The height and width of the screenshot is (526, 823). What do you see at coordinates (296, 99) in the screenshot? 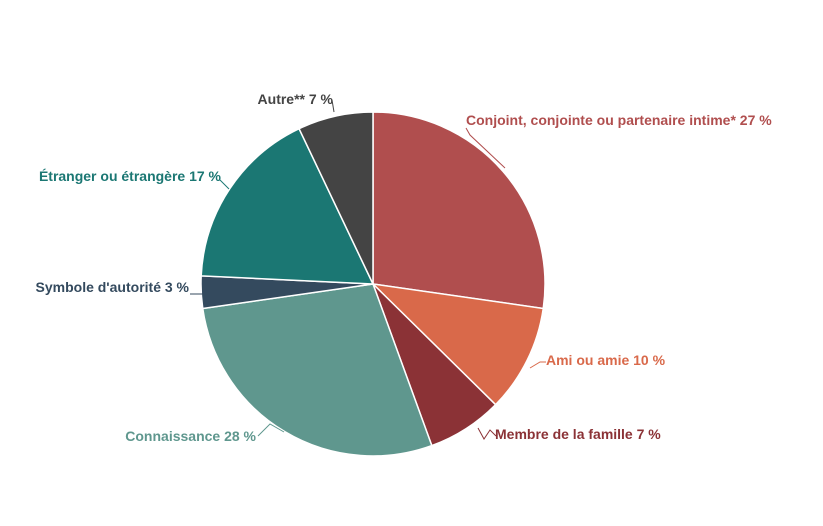
I see `slice-label: Autre** 7 %` at bounding box center [296, 99].